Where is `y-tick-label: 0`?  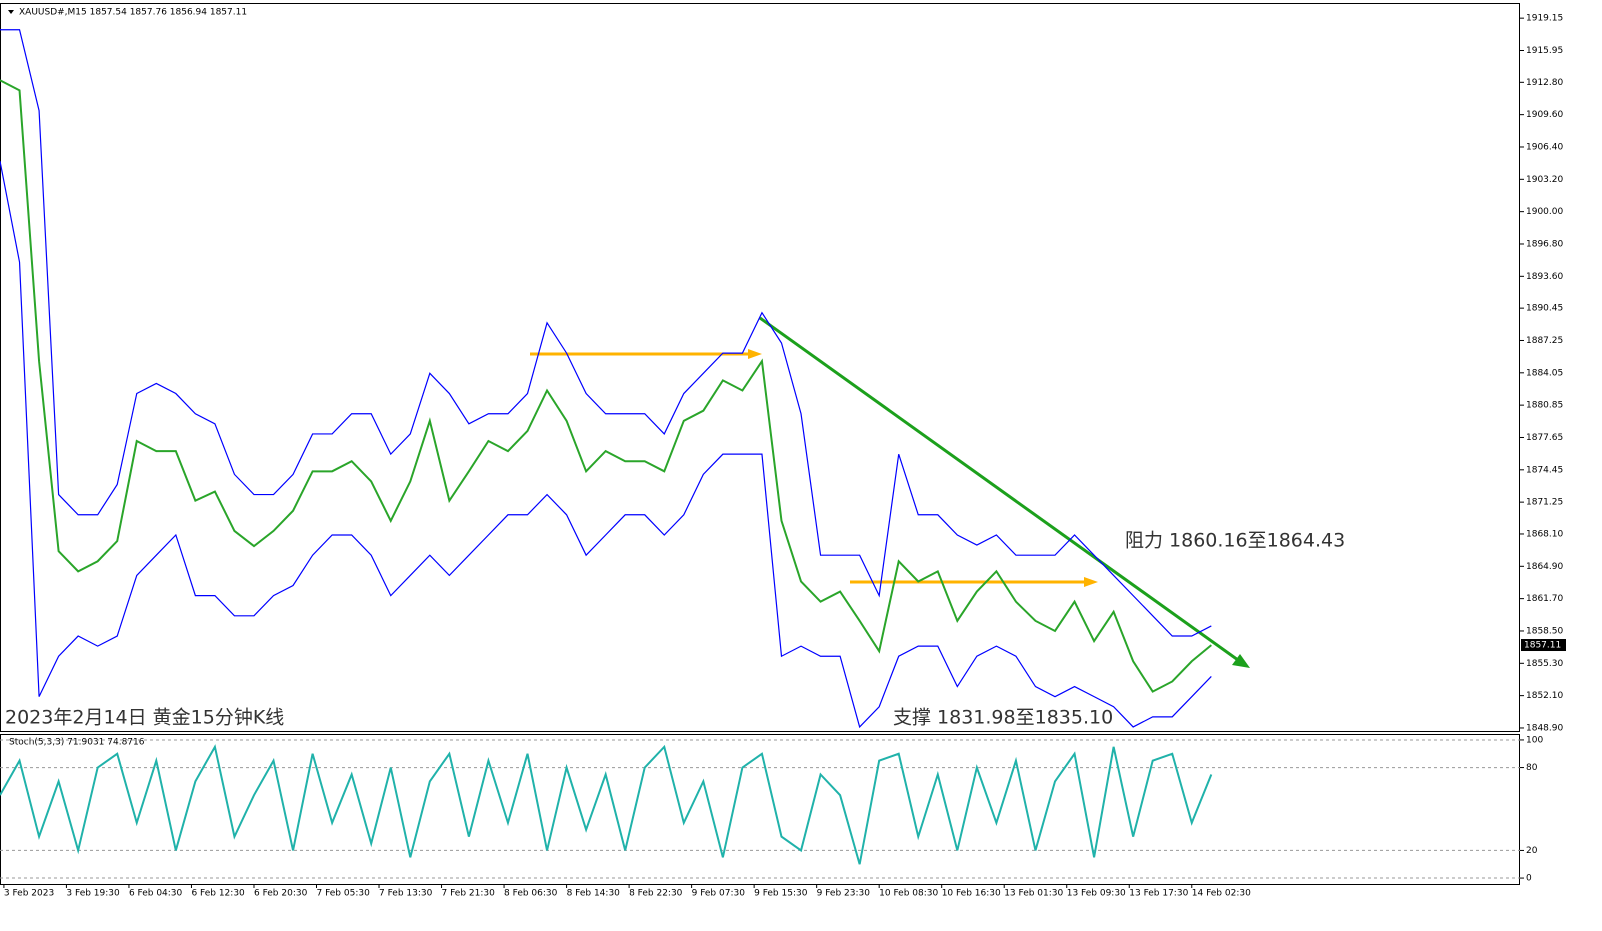 y-tick-label: 0 is located at coordinates (1529, 879).